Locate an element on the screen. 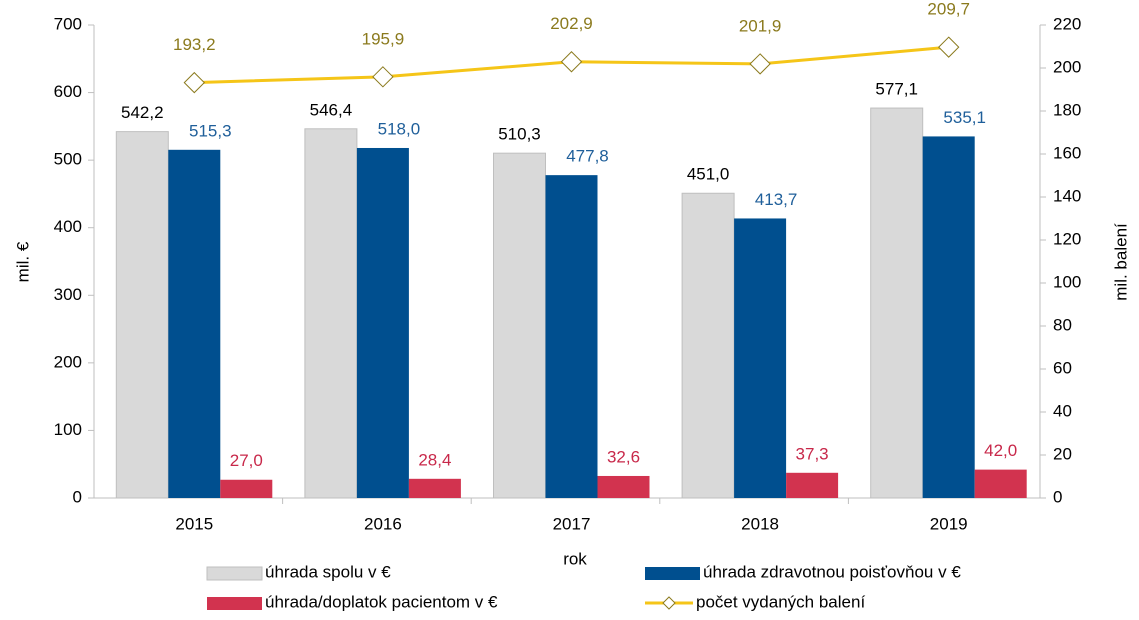 The image size is (1139, 620). x-tick-label: 2017 is located at coordinates (572, 523).